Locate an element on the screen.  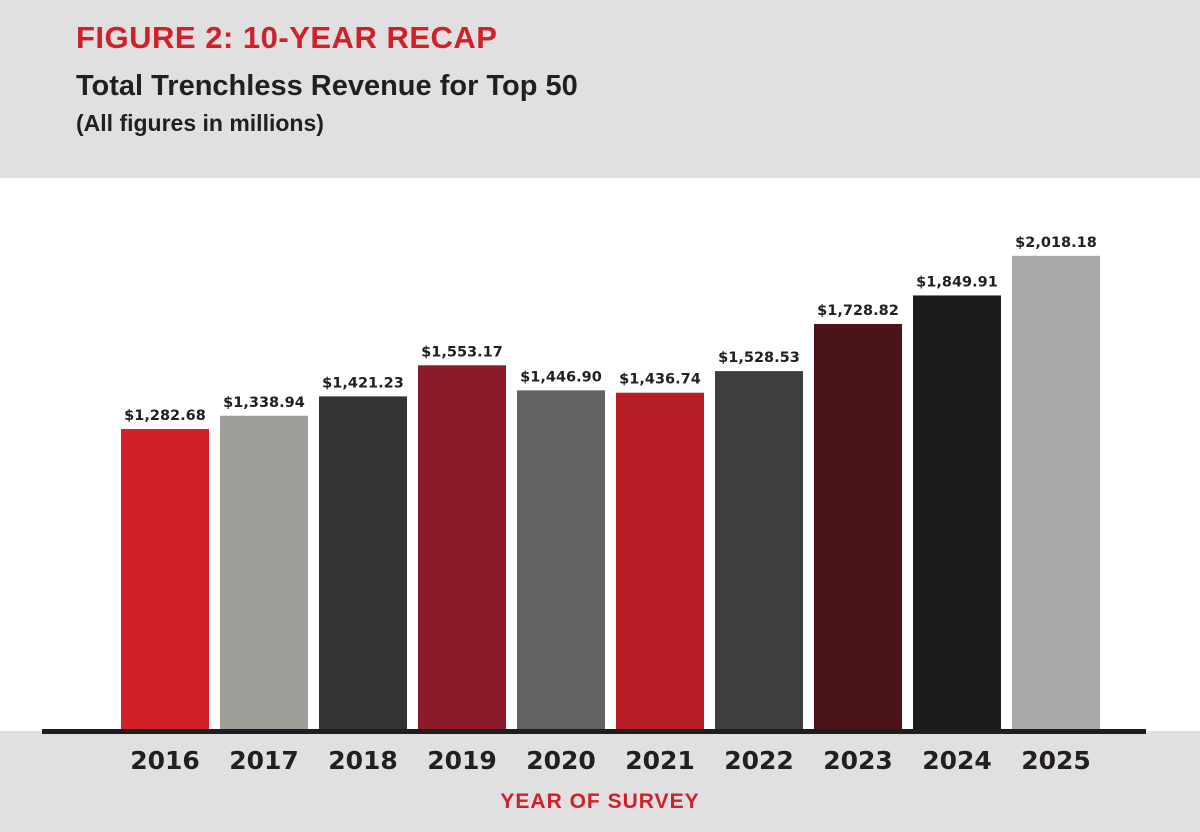
x-tick-2022: 2022 is located at coordinates (759, 760).